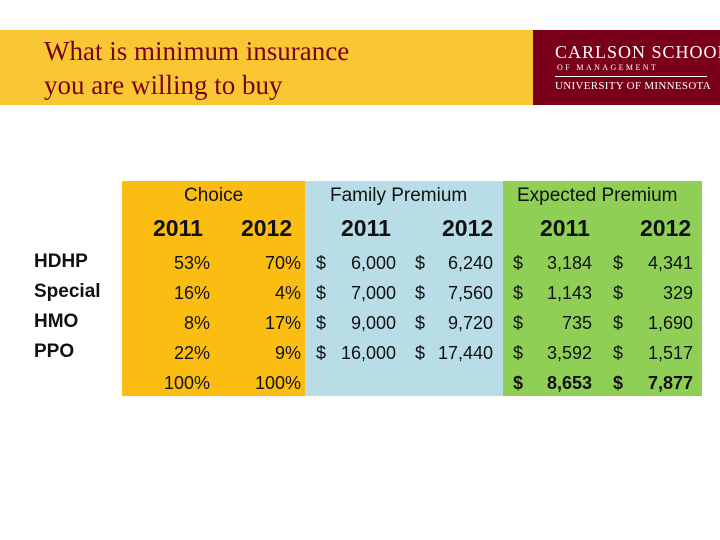 Image resolution: width=720 pixels, height=540 pixels. Describe the element at coordinates (569, 263) in the screenshot. I see `cell-expected-2011: 3,184` at that location.